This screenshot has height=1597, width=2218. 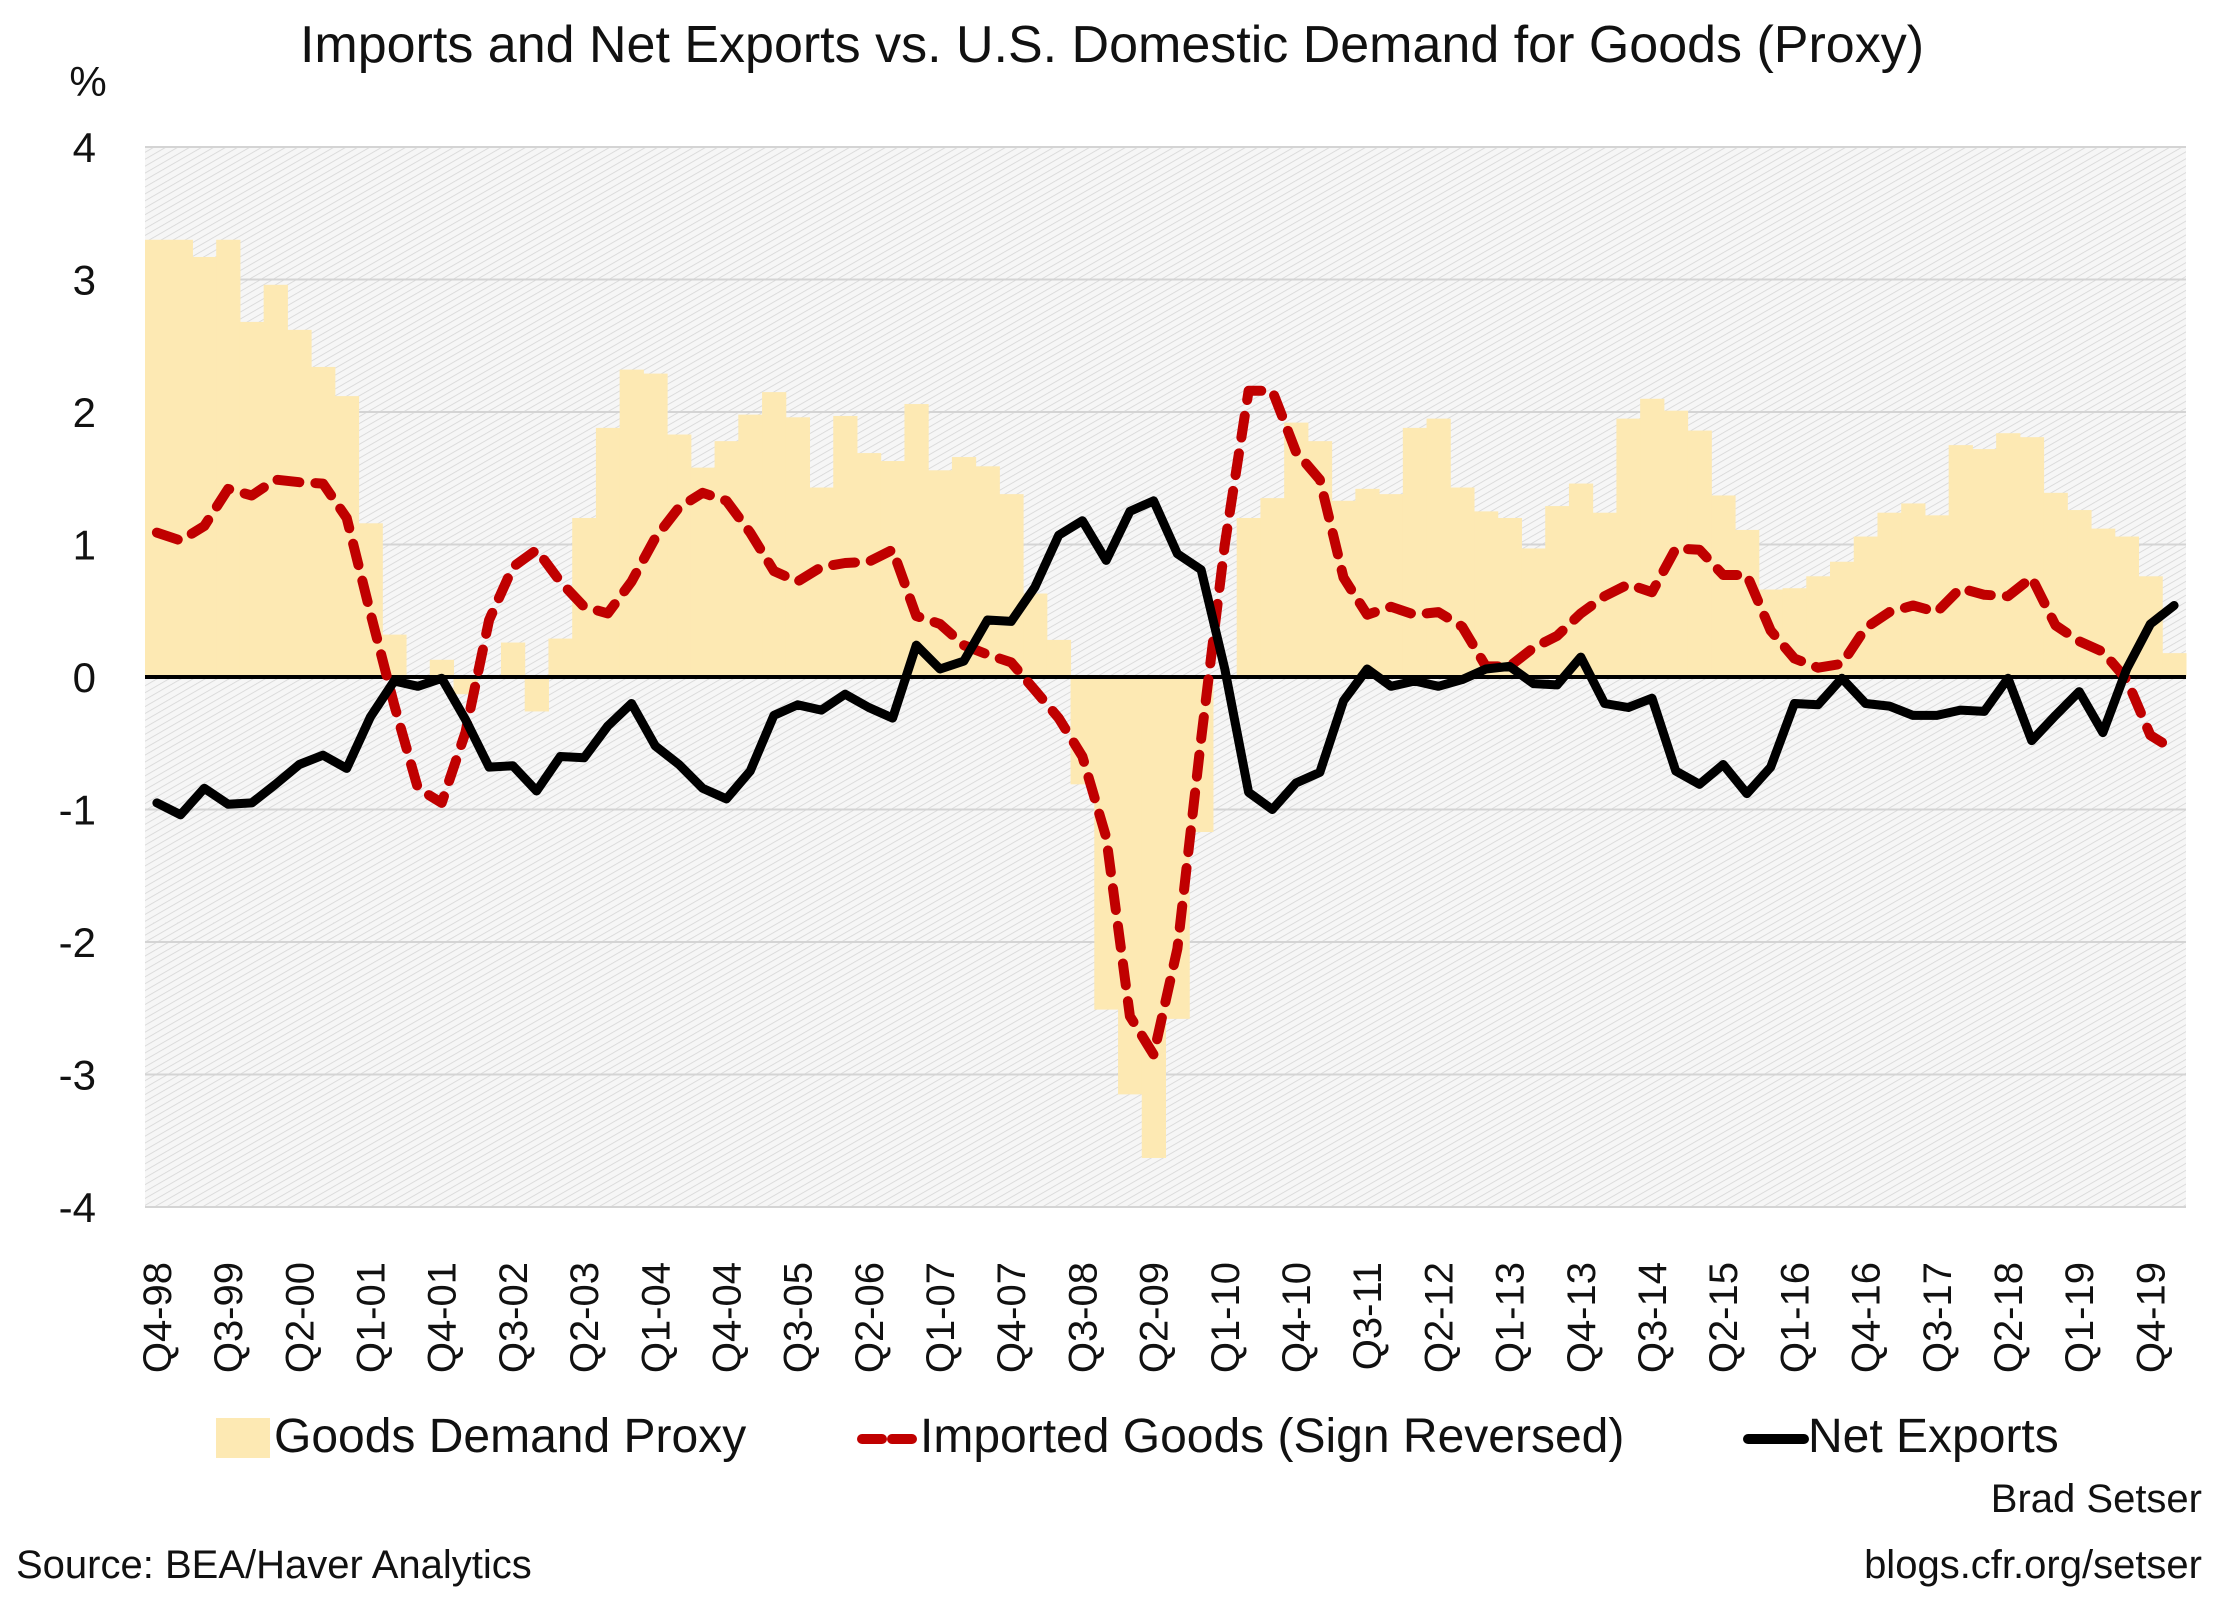 I want to click on legend-label-net-exports: Net Exports, so click(x=1933, y=1436).